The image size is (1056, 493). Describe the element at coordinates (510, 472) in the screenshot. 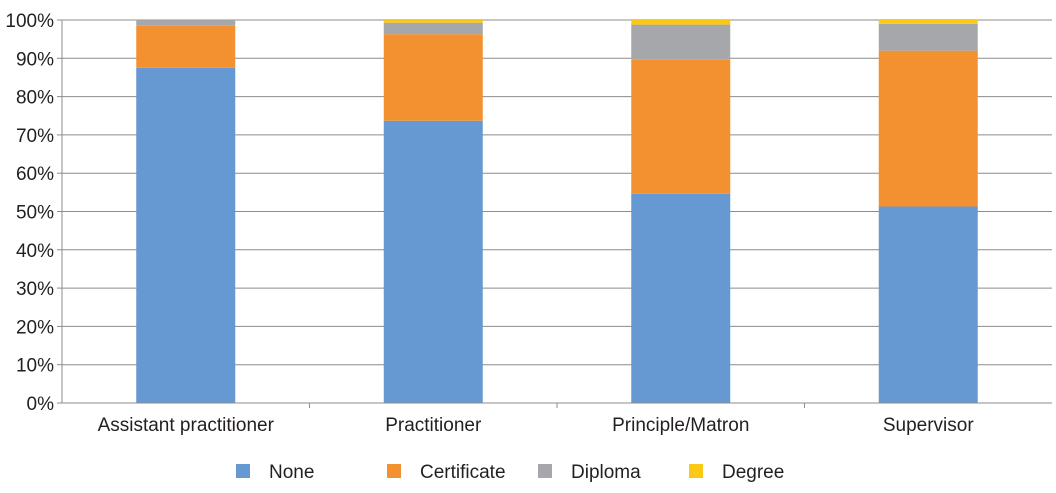

I see `legend: None Certificate Diploma Degree` at that location.